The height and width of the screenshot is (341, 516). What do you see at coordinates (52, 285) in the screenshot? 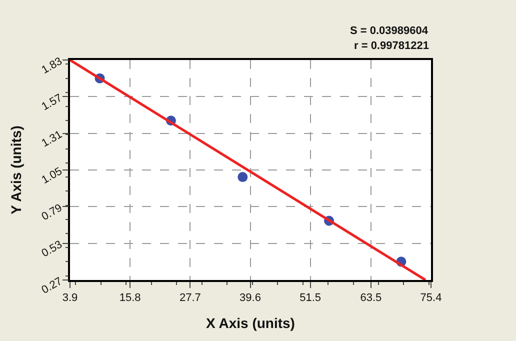
I see `y-tick-label: 0.27` at bounding box center [52, 285].